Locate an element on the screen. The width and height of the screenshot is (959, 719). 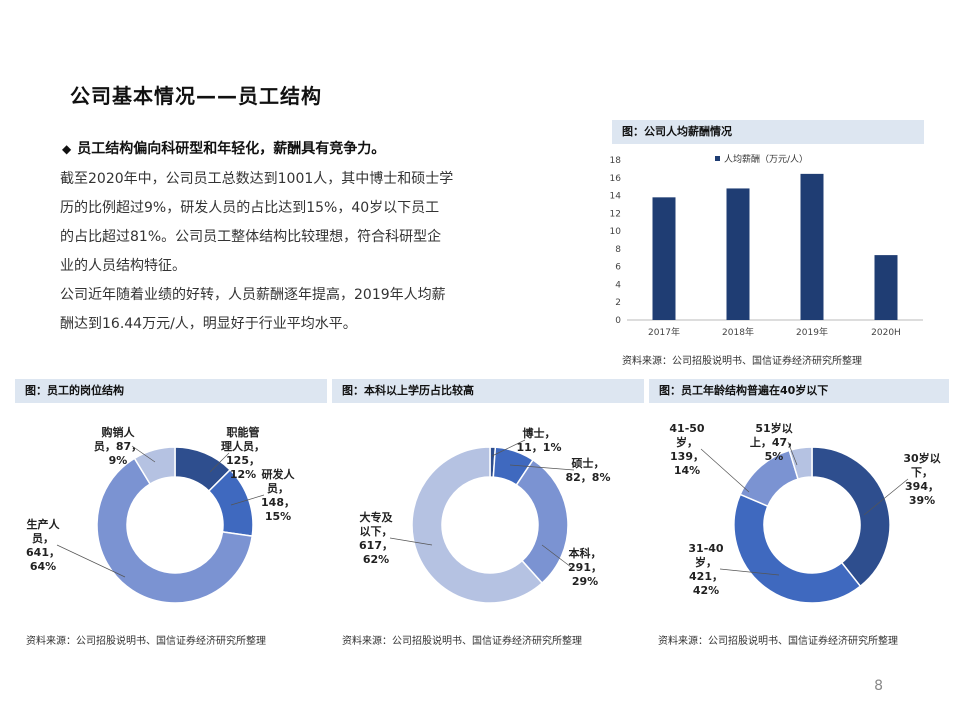
slice-label: 617， is located at coordinates (376, 545).